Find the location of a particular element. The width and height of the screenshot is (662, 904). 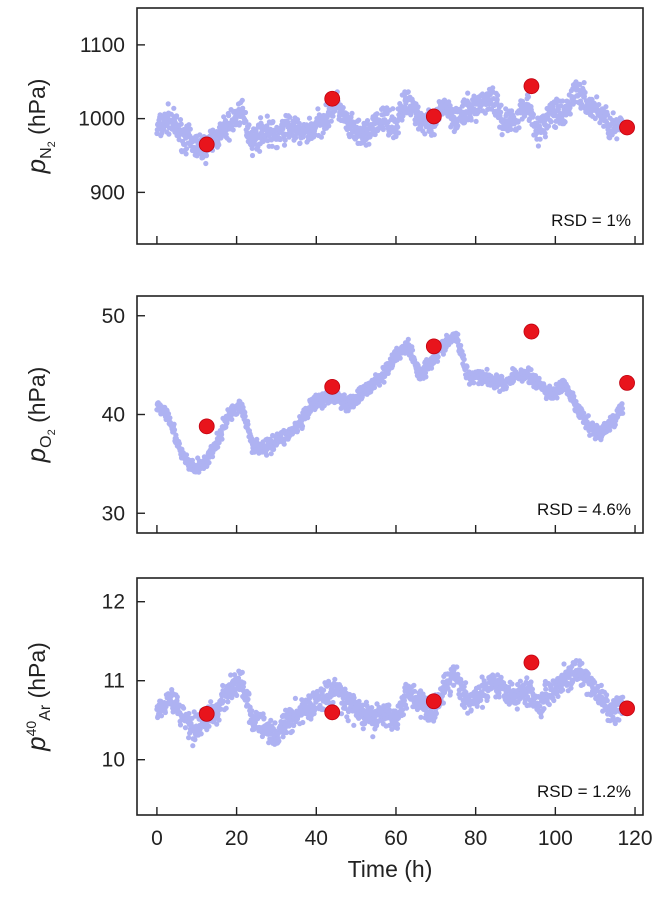

y-label-unit: (hPa) is located at coordinates (37, 398).